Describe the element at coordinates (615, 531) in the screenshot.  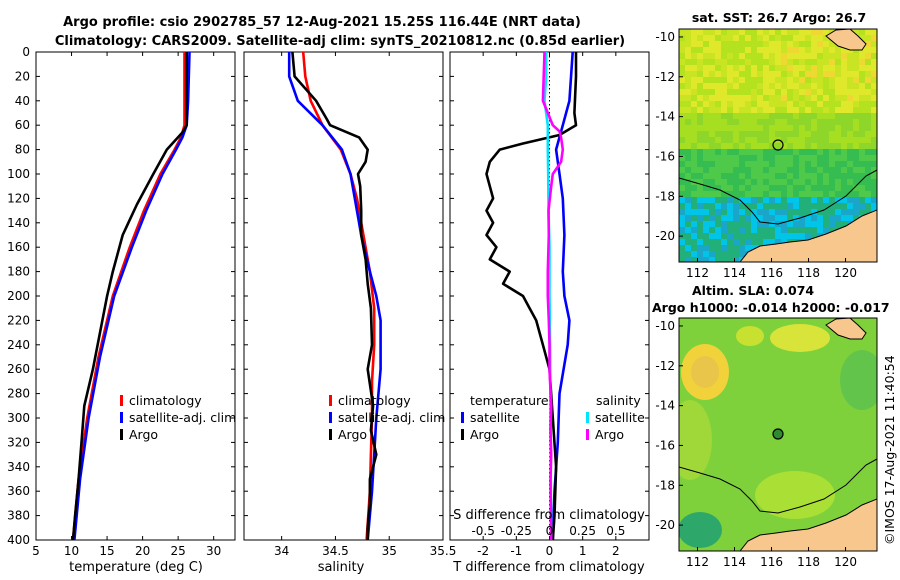
I see `x-top-tick-label: 0.5` at that location.